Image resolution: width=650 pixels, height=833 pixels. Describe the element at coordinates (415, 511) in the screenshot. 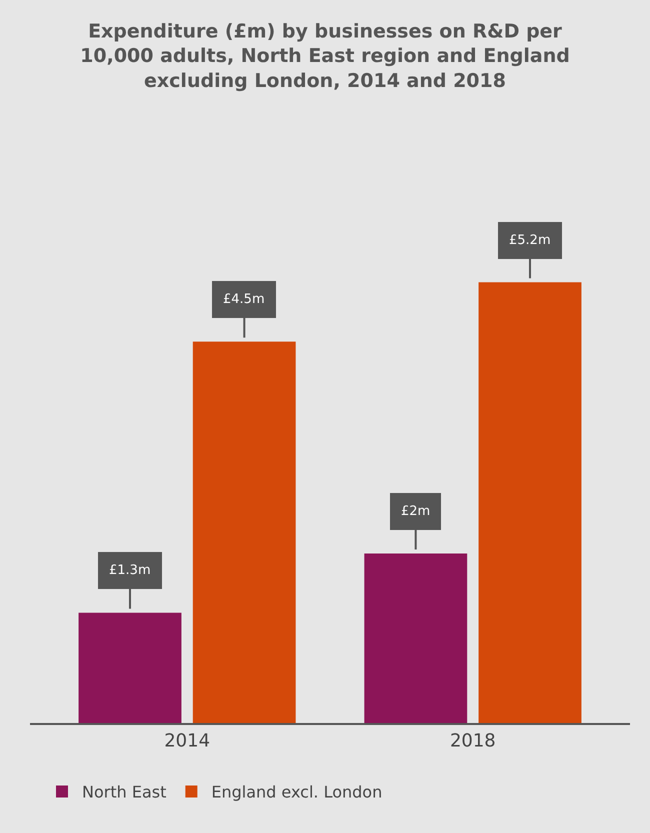

I see `data-label: £2m` at that location.